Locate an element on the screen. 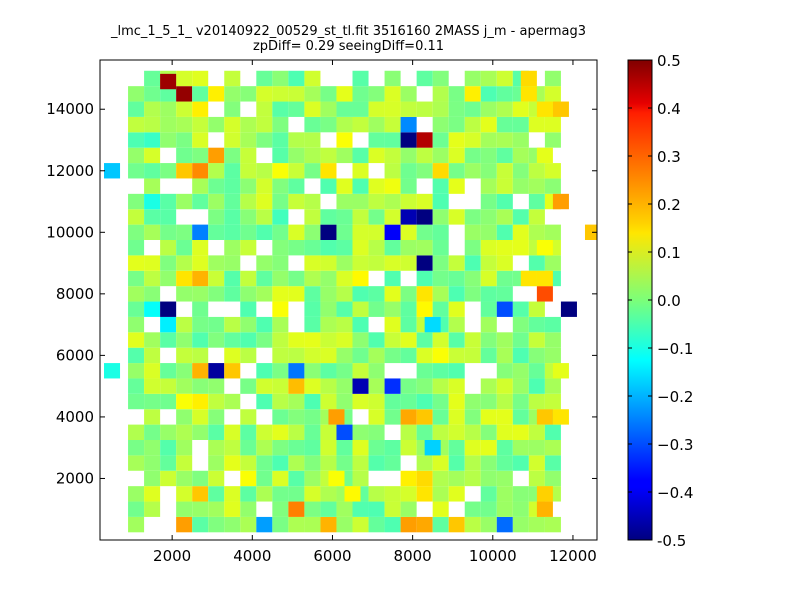  x-tick-label: 8000 is located at coordinates (413, 556).